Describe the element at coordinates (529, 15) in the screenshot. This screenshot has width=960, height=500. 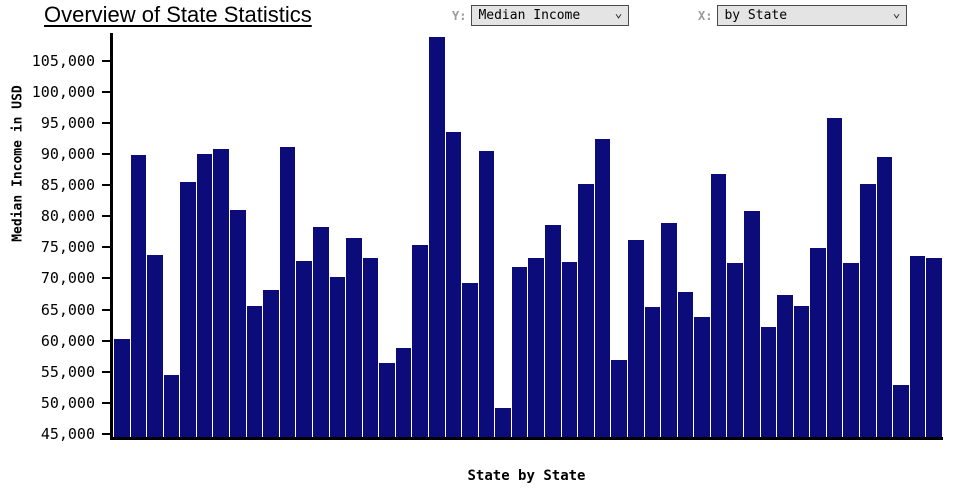
I see `y-dropdown-value: Median Income` at that location.